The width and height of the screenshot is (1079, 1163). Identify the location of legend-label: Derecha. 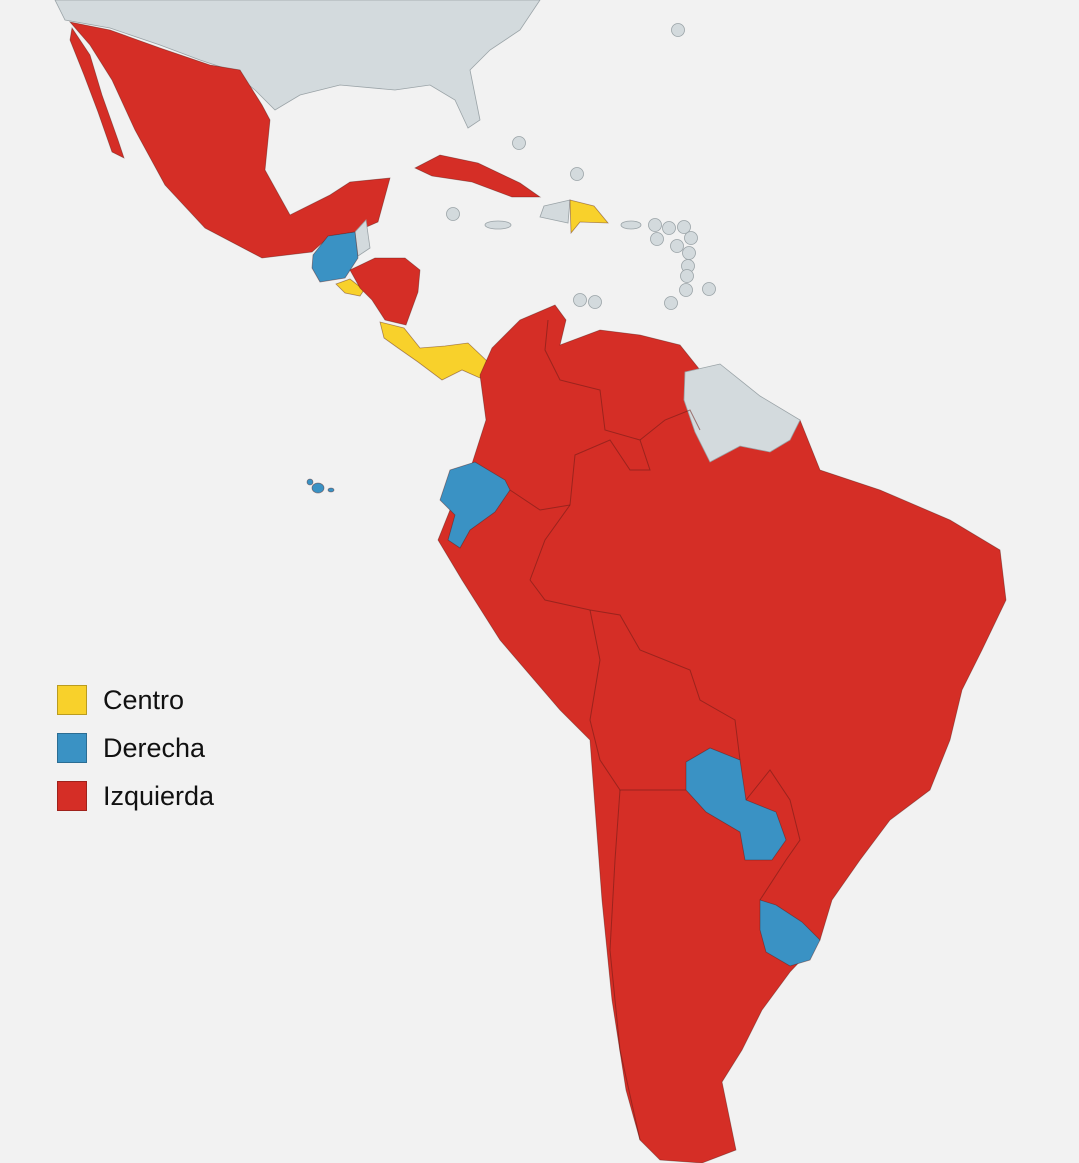
(154, 747).